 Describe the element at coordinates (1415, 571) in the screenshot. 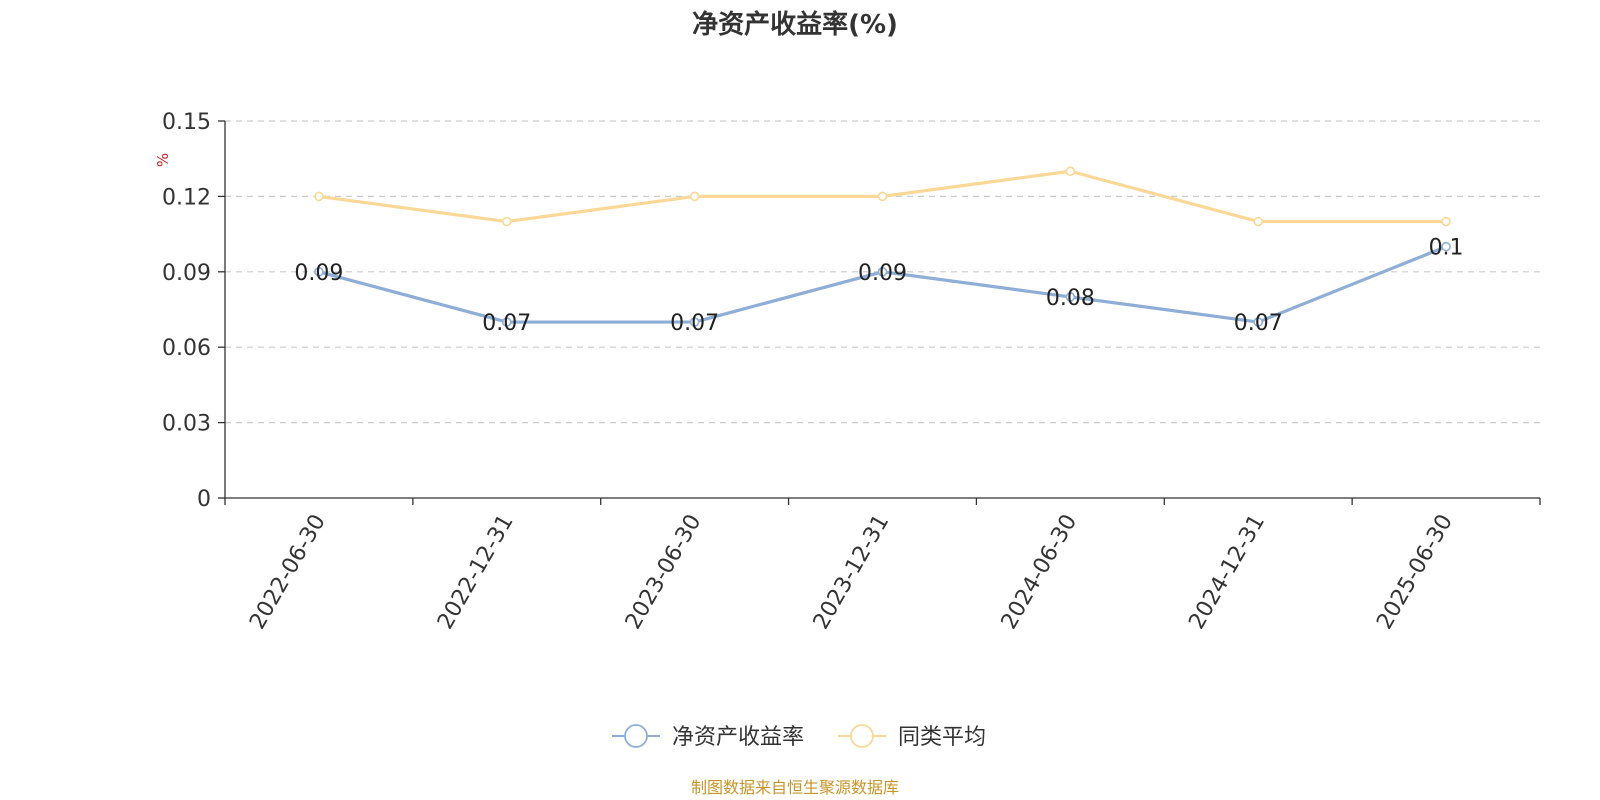

I see `x-tick-label: 2025-06-30` at that location.